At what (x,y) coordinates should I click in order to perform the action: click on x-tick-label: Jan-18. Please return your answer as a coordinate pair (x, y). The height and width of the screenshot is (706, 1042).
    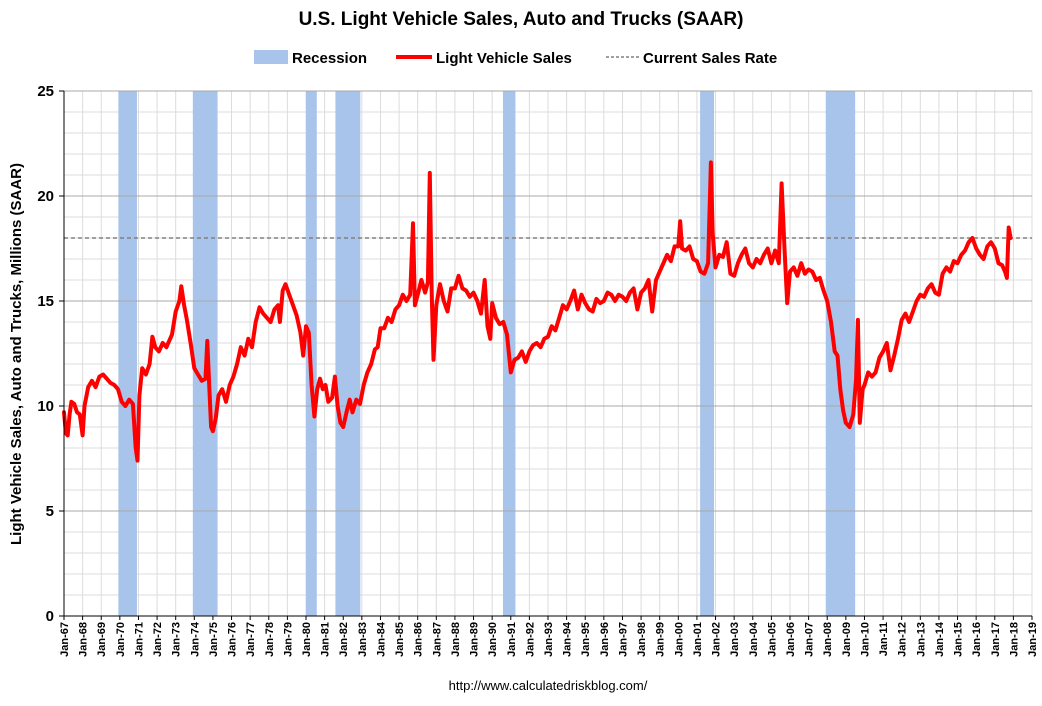
    Looking at the image, I should click on (1014, 639).